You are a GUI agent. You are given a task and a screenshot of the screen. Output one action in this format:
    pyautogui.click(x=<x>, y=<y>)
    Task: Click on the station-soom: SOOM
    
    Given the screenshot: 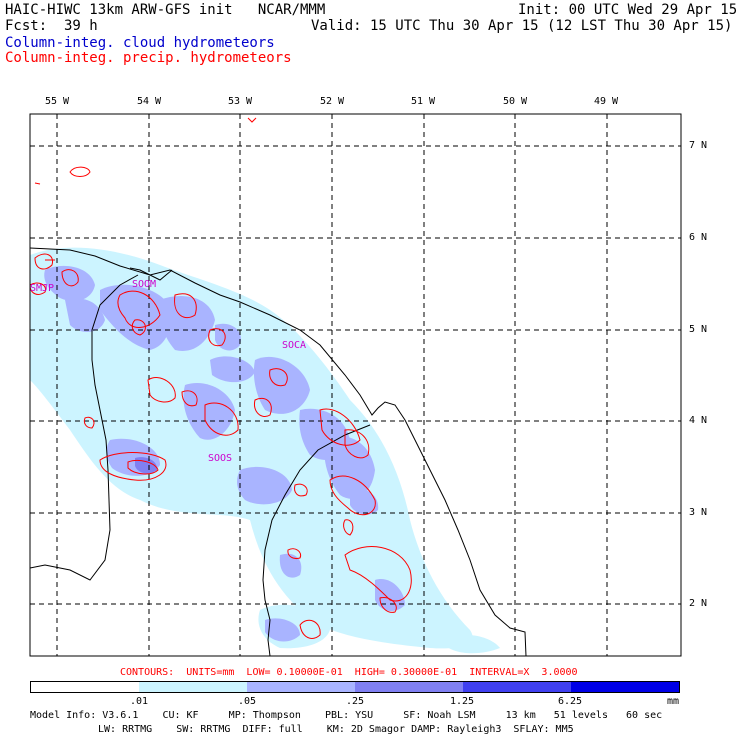 What is the action you would take?
    pyautogui.click(x=144, y=284)
    